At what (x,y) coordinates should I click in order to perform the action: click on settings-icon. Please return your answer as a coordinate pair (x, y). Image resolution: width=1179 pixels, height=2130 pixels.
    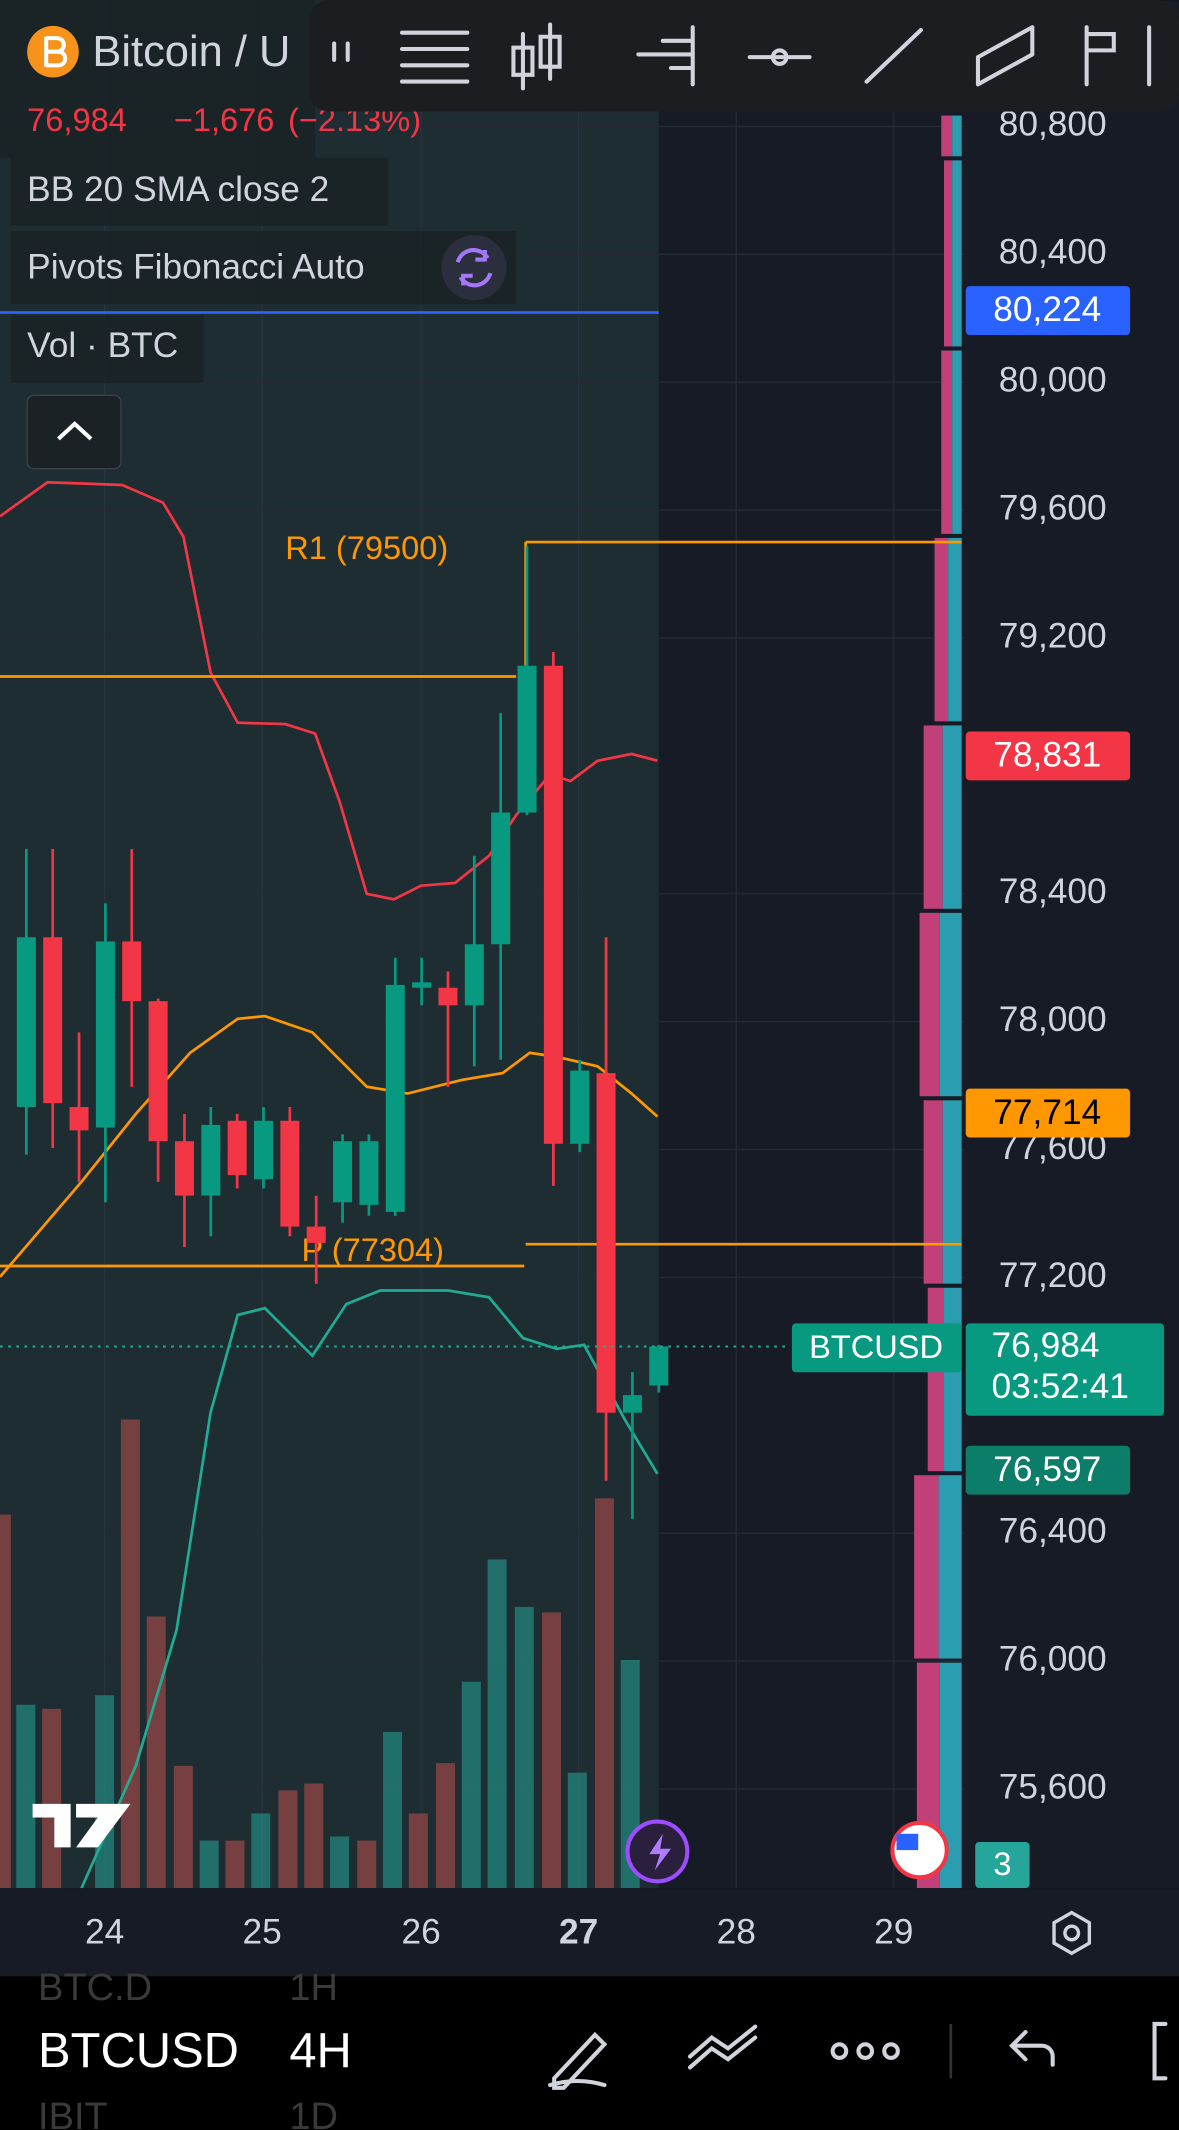
    Looking at the image, I should click on (1072, 1933).